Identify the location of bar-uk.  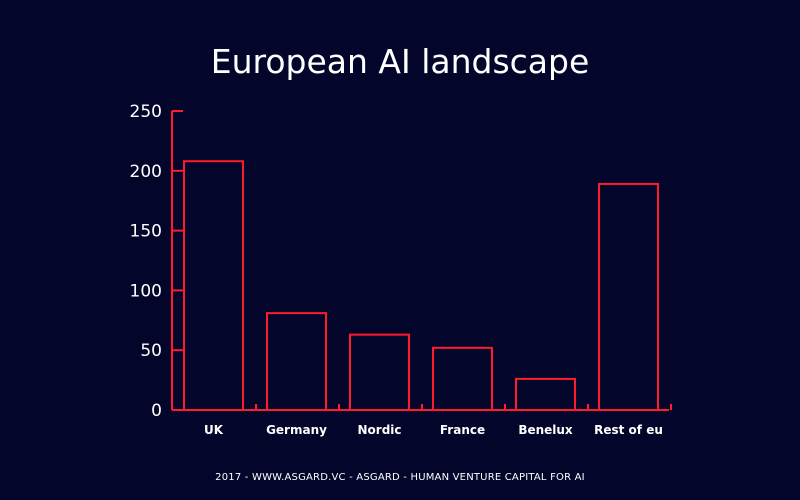
(213, 285).